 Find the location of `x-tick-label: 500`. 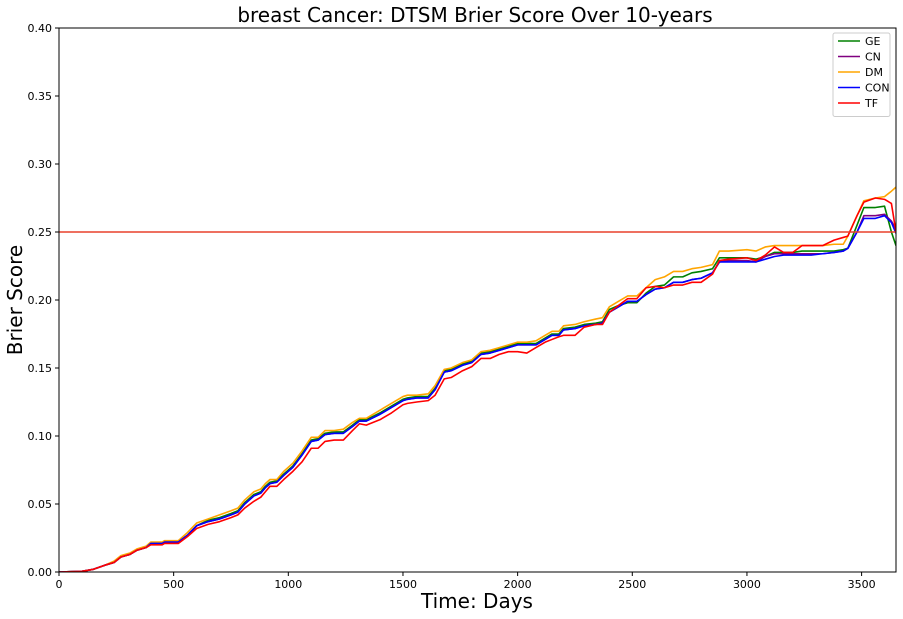

x-tick-label: 500 is located at coordinates (173, 584).